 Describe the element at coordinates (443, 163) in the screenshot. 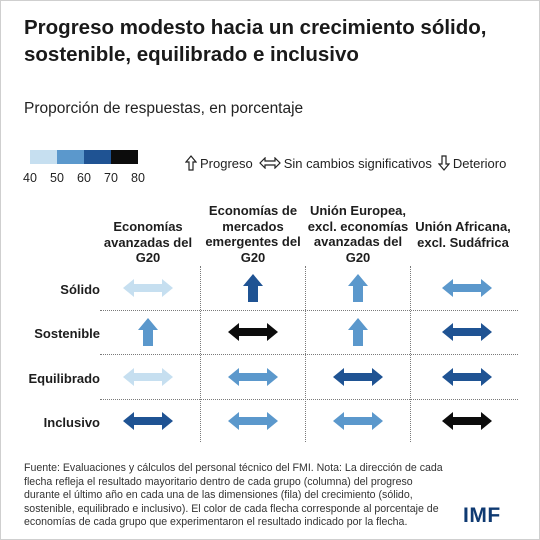

I see `down-arrow-outline-icon` at that location.